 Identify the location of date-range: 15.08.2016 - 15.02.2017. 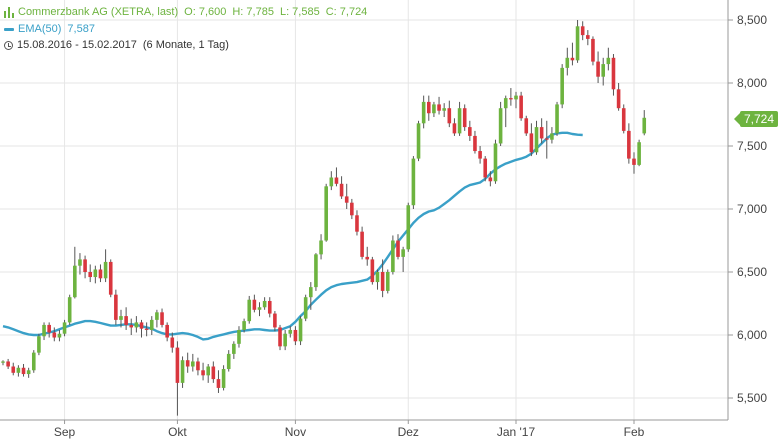
(77, 45).